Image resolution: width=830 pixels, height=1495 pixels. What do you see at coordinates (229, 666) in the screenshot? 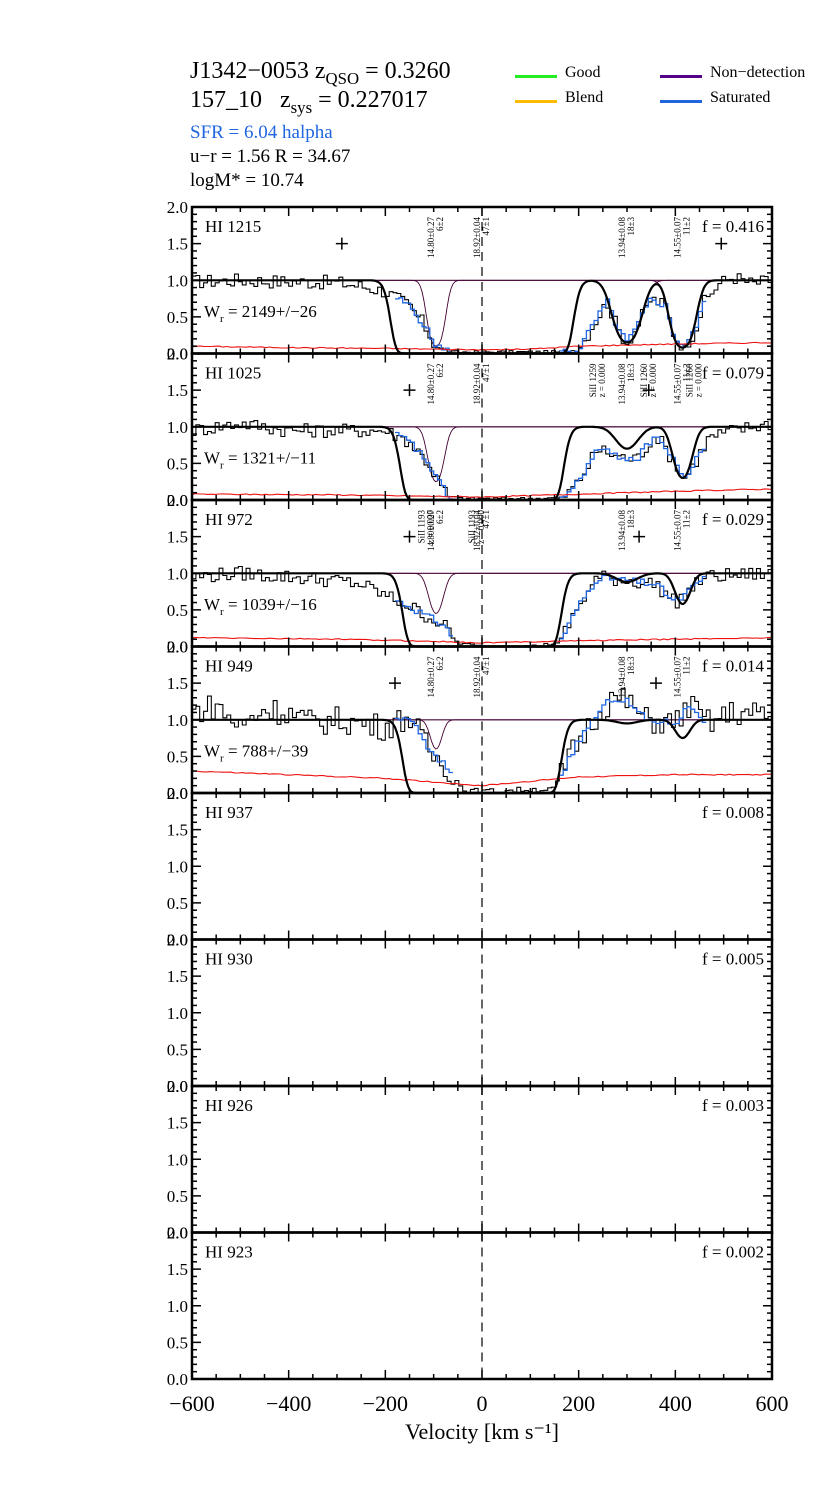
I see `line-name-label: HI 949` at bounding box center [229, 666].